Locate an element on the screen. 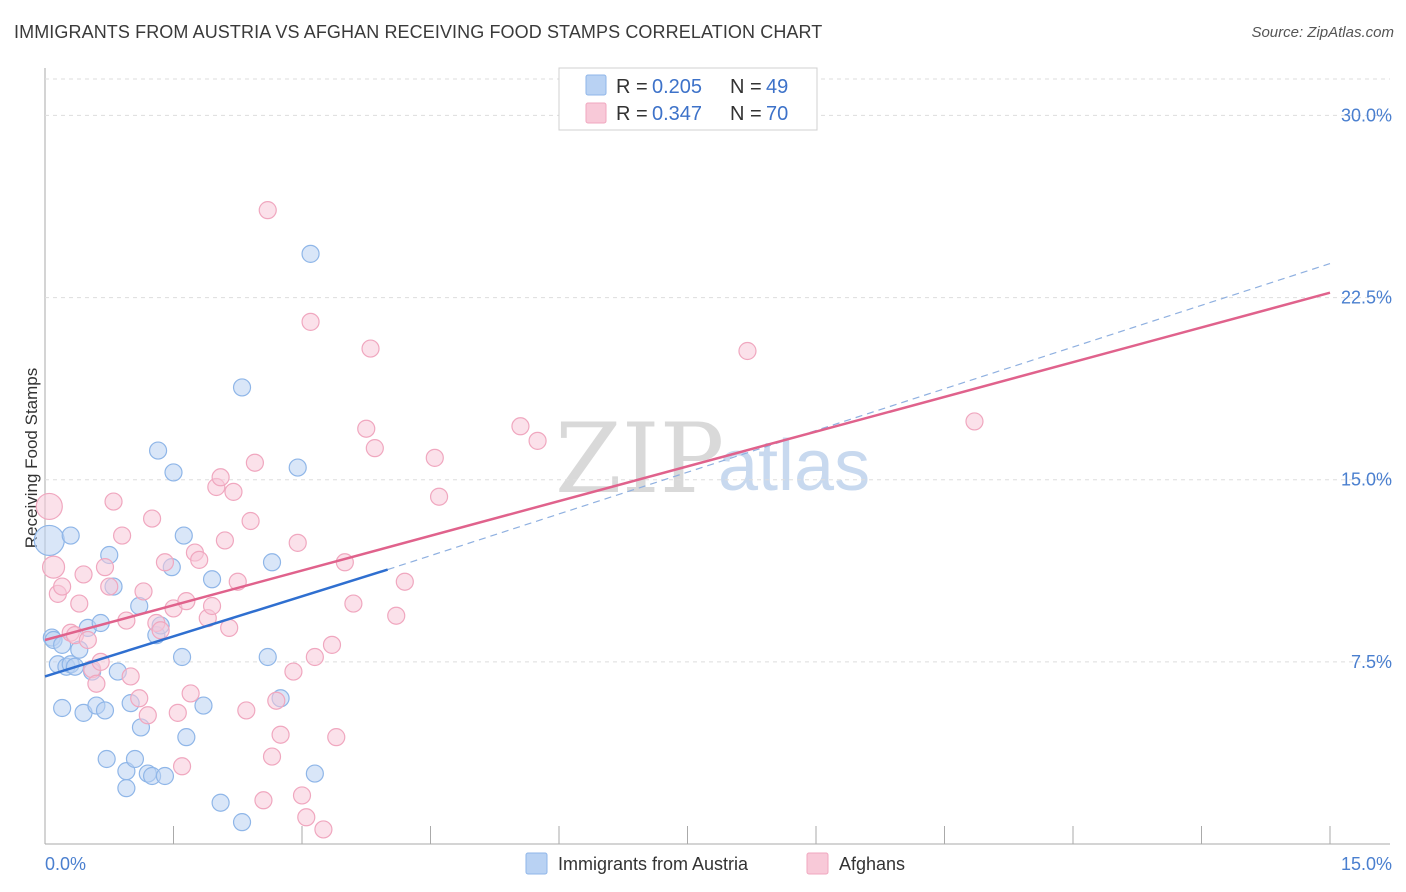 The image size is (1406, 892). y-tick-label: 30.0% is located at coordinates (1366, 115).